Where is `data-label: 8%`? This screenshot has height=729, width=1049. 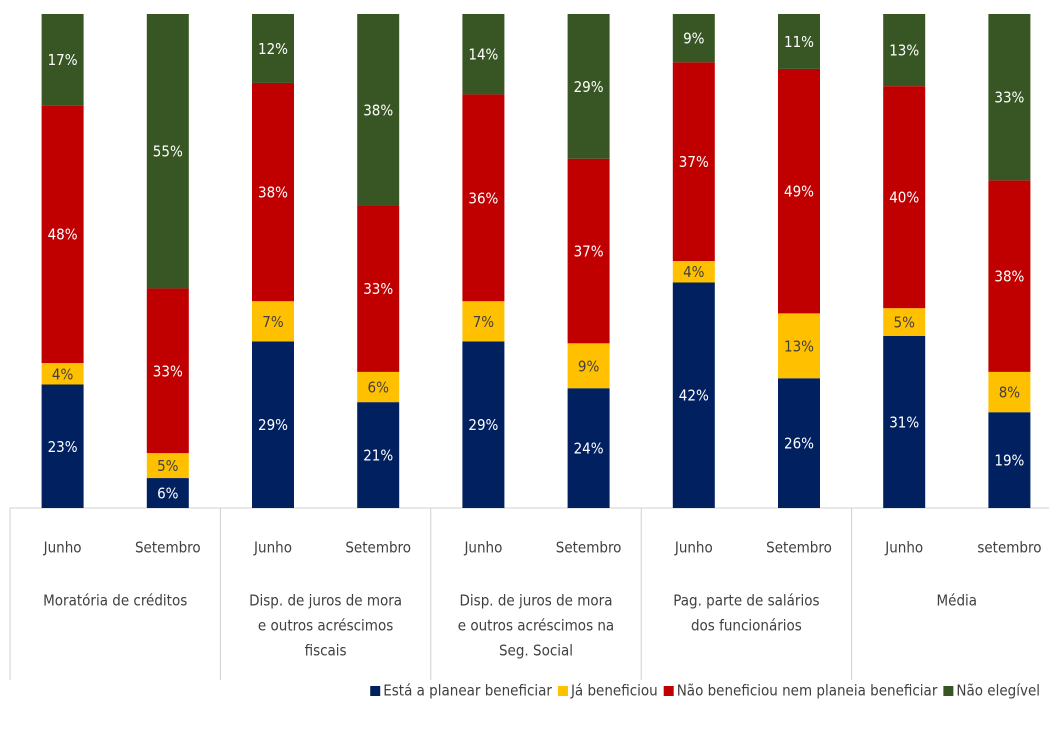
data-label: 8% is located at coordinates (1010, 393).